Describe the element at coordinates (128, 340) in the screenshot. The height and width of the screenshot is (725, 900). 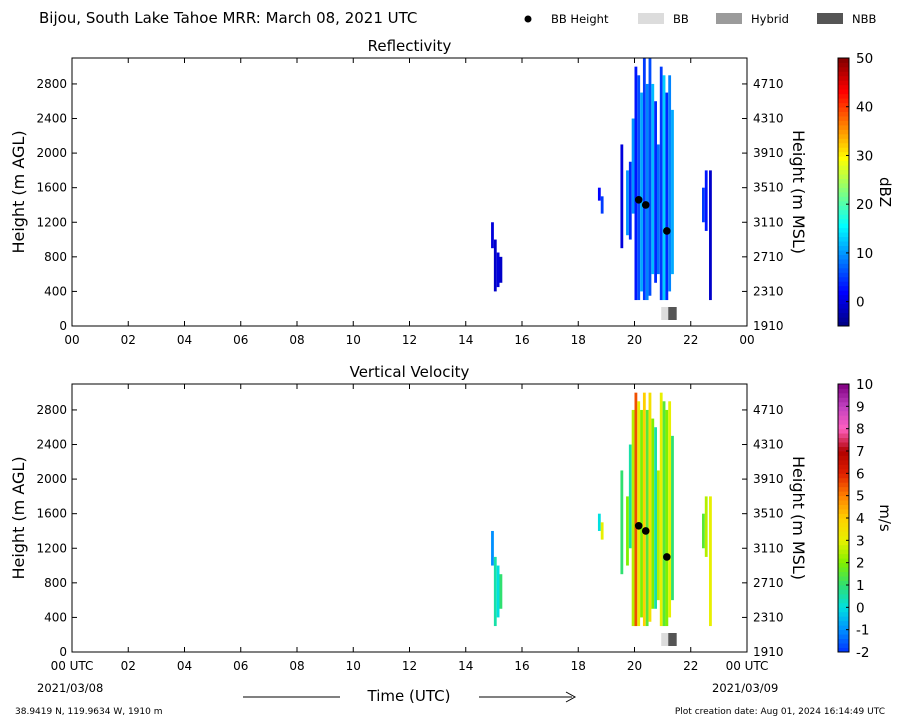
I see `x-tick-label: 02` at that location.